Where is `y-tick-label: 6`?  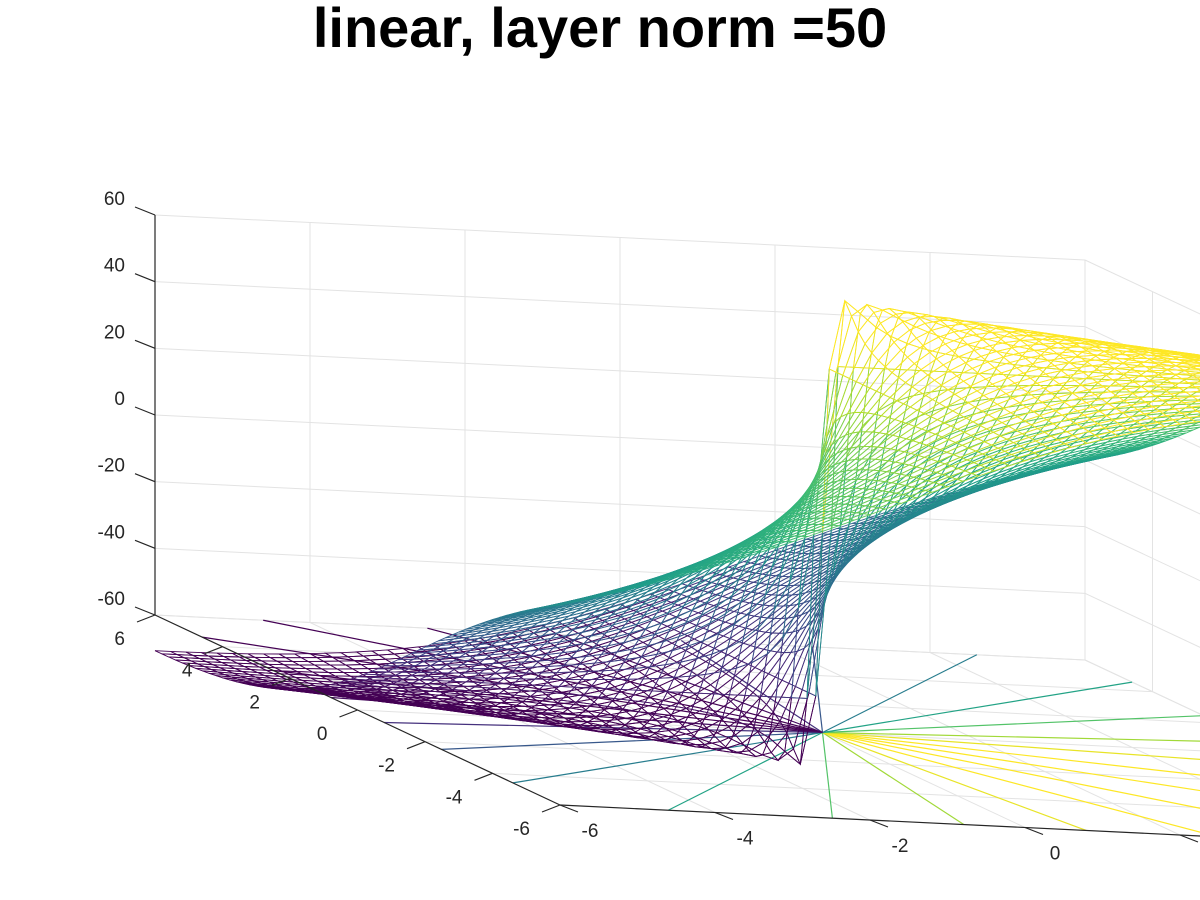 y-tick-label: 6 is located at coordinates (119, 639).